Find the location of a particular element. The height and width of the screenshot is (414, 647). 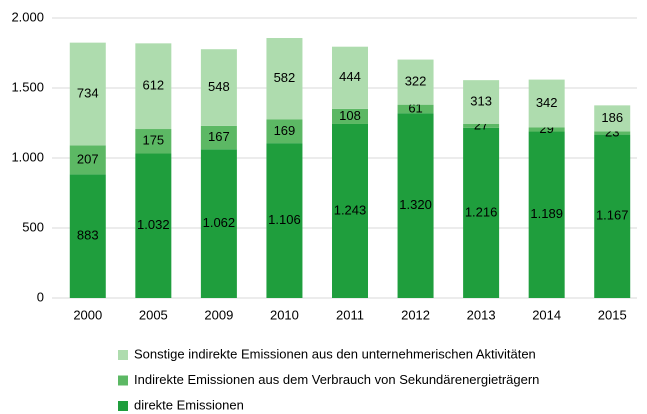

y-tick-label: 0 is located at coordinates (40, 296).